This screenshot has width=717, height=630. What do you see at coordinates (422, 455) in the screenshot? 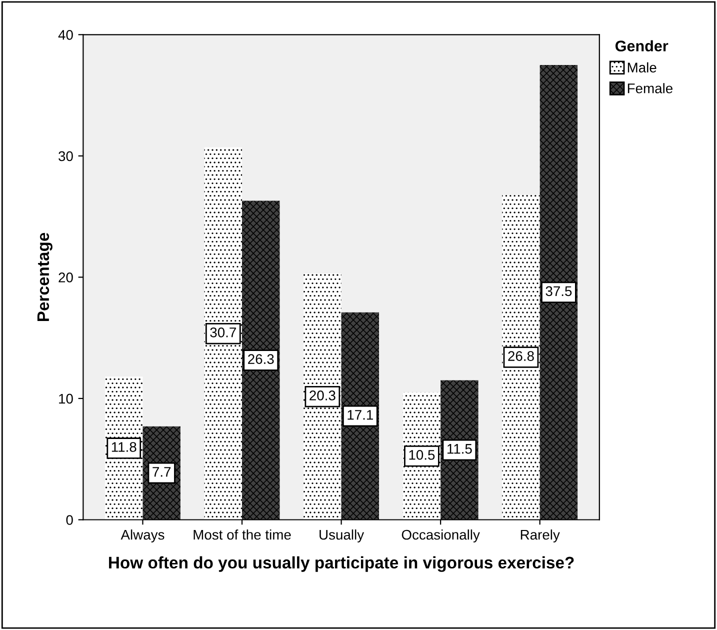
I see `data-label: 10.5` at bounding box center [422, 455].